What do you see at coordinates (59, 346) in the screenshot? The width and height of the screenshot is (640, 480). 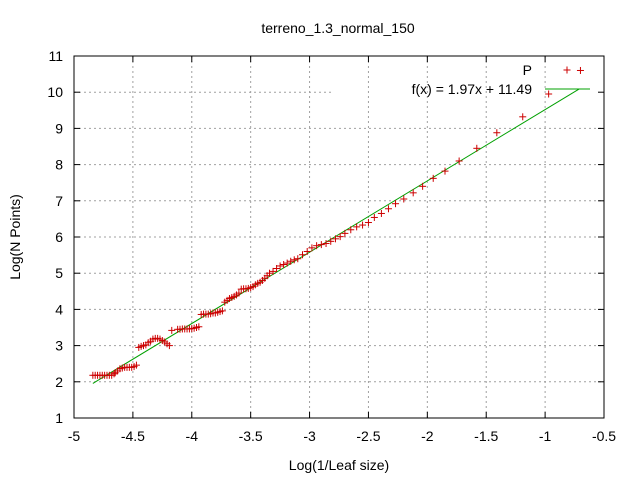 I see `y-tick-label: 3` at bounding box center [59, 346].